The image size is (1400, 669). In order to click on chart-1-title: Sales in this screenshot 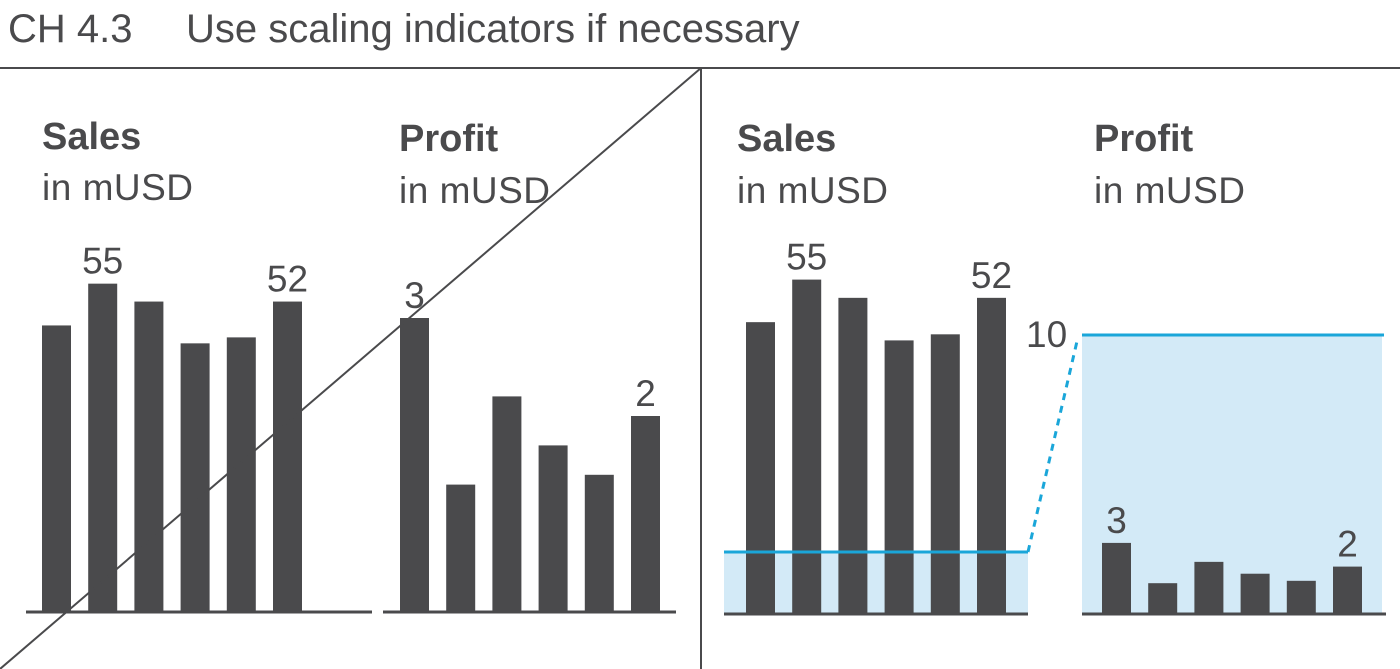, I will do `click(91, 137)`.